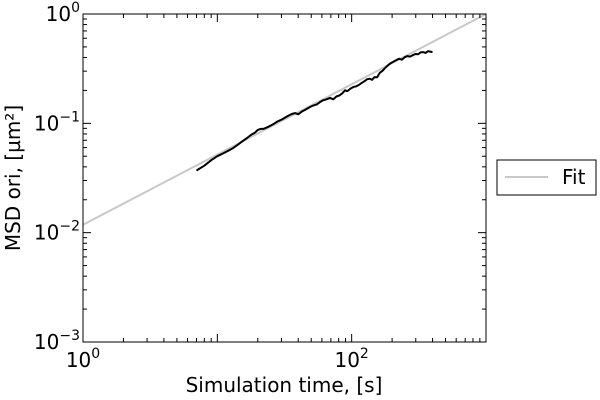  I want to click on x-tick-label: 10², so click(351, 359).